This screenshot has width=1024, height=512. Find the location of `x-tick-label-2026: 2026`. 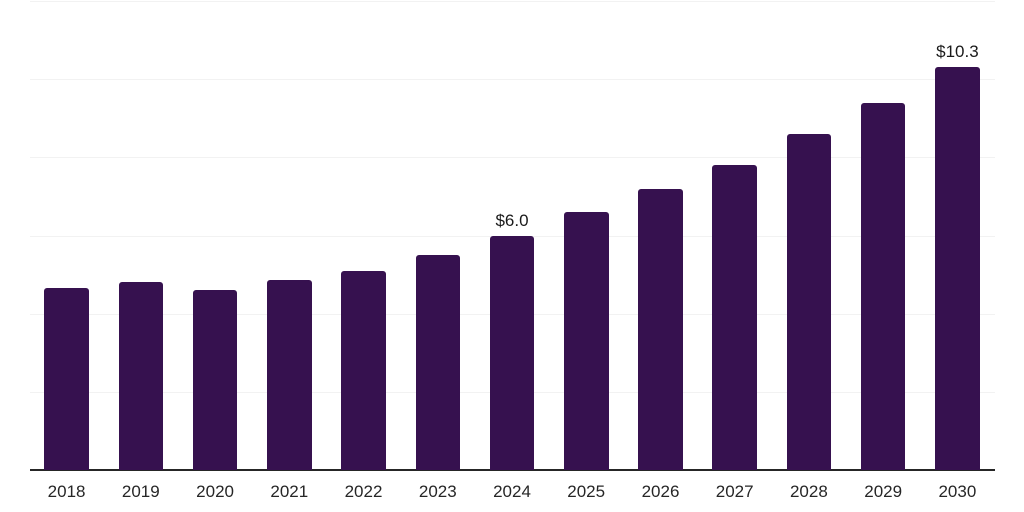

x-tick-label-2026: 2026 is located at coordinates (660, 491).